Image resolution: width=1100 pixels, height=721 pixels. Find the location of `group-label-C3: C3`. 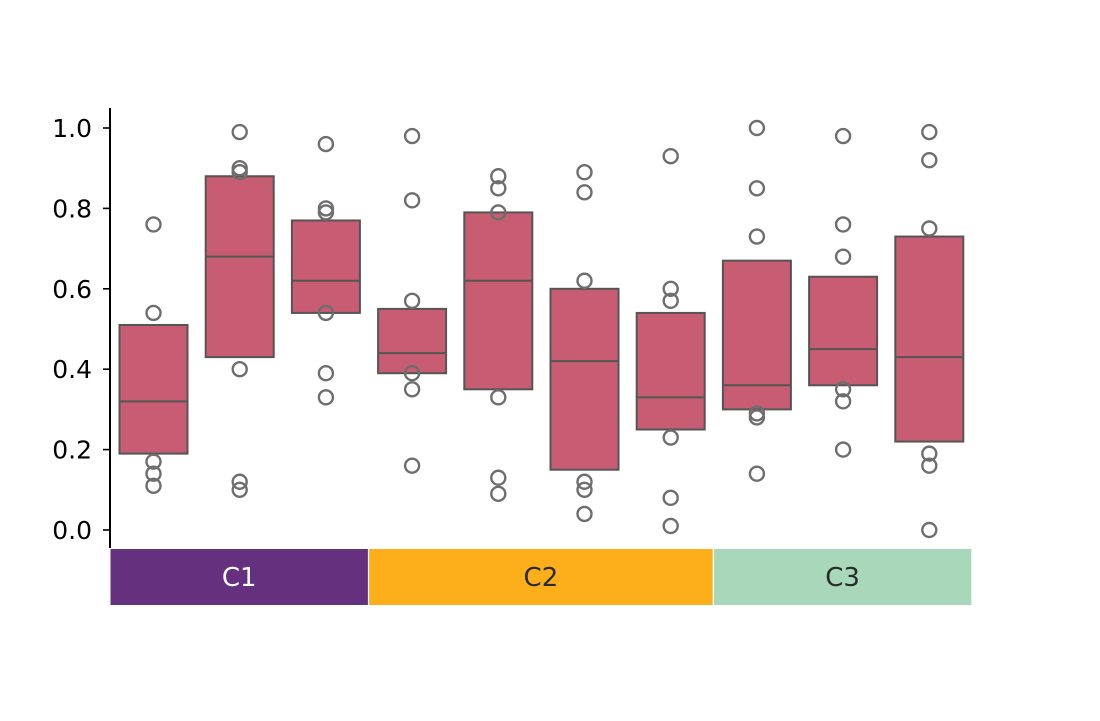

group-label-C3: C3 is located at coordinates (842, 578).